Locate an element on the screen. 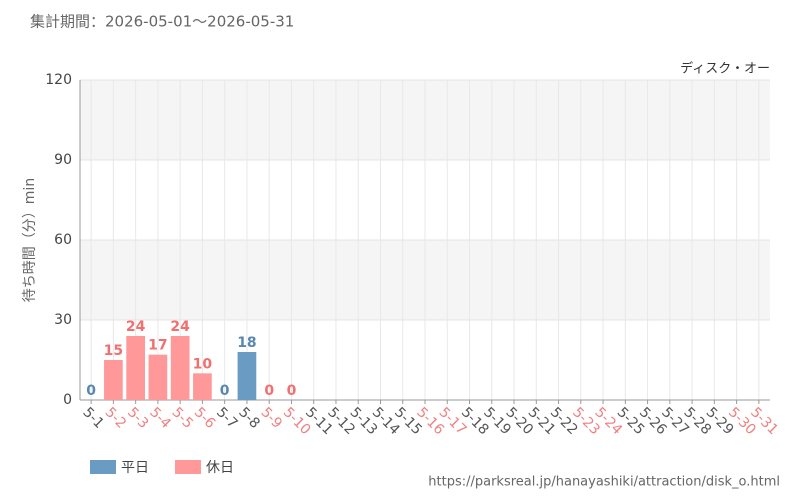 The height and width of the screenshot is (504, 800). x-tick-label: 5-7 is located at coordinates (226, 417).